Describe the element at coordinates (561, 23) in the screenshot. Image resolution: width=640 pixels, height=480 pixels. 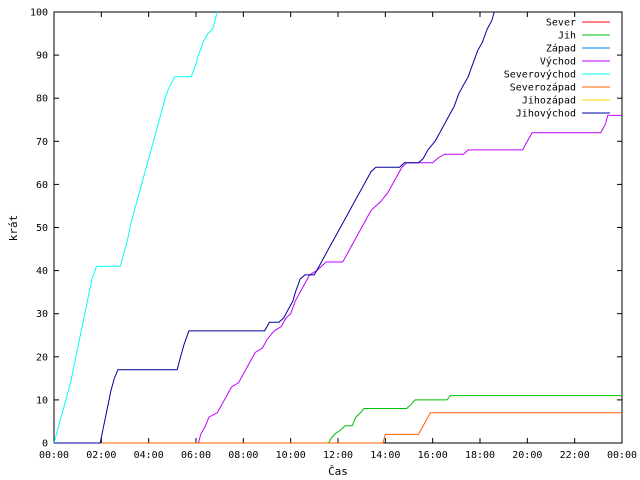
I see `legend-label-sever: Sever` at that location.